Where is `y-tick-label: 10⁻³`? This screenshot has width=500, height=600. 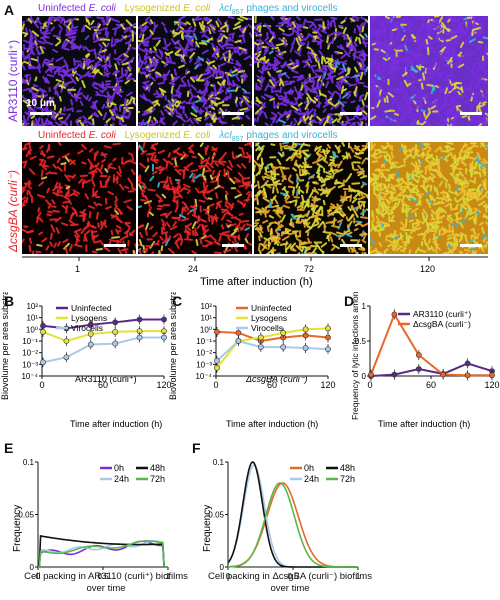 y-tick-label: 10⁻³ is located at coordinates (204, 364).